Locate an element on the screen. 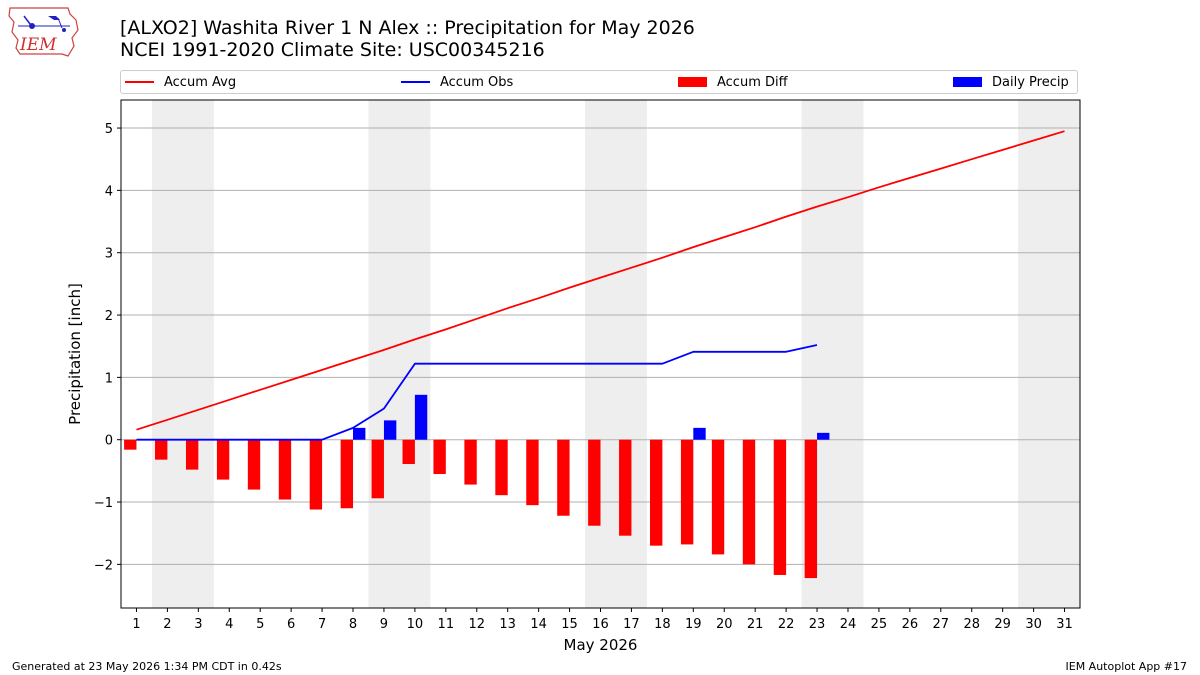 The width and height of the screenshot is (1200, 675). y-tick-label--2: −2 is located at coordinates (103, 565).